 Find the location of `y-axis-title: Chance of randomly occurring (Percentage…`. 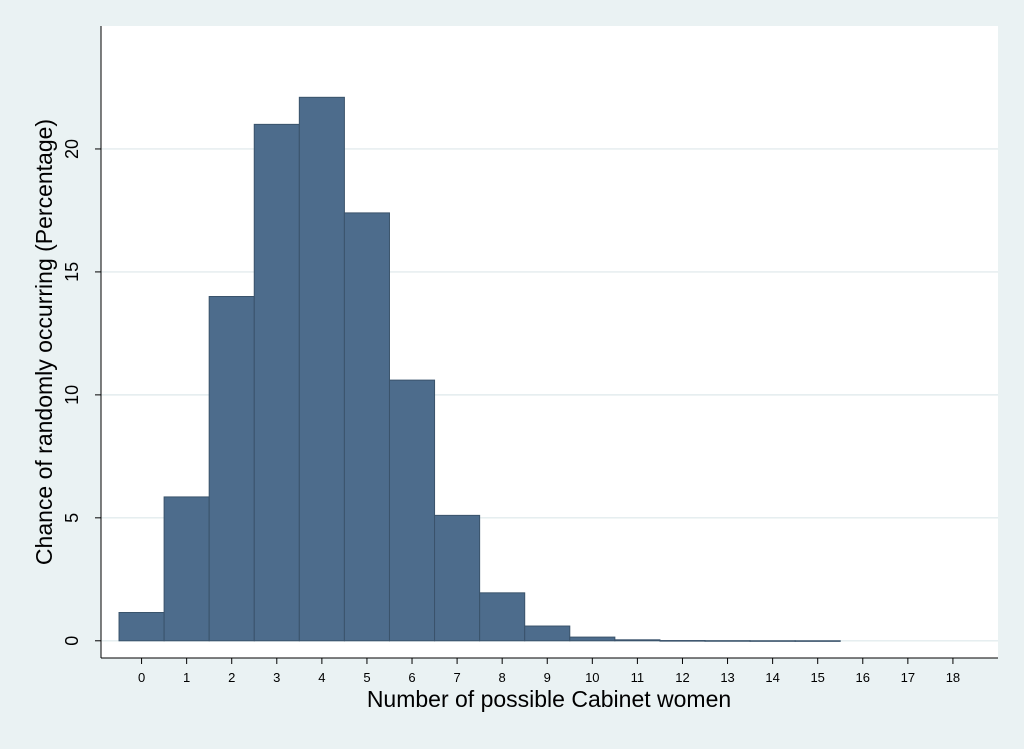

y-axis-title: Chance of randomly occurring (Percentage… is located at coordinates (44, 342).